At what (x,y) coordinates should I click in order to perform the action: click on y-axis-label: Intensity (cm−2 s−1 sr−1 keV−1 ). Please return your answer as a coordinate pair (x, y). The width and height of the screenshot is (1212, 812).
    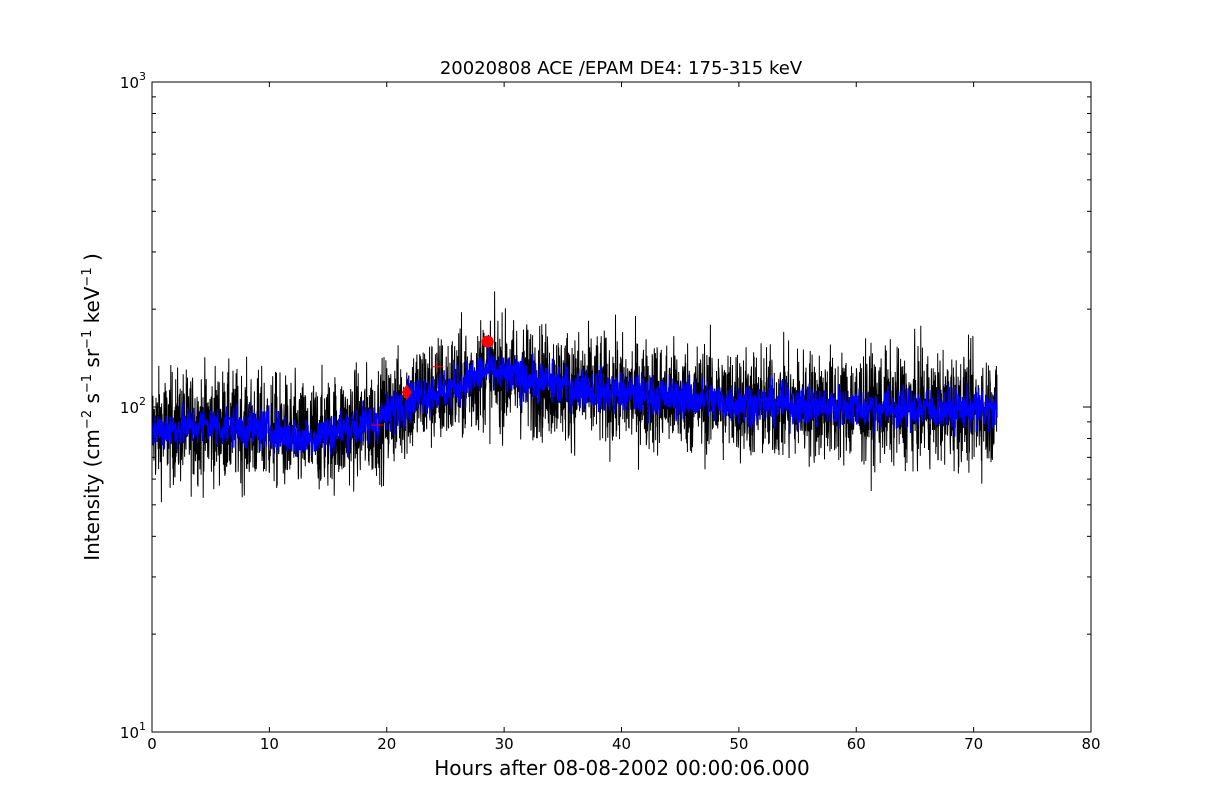
    Looking at the image, I should click on (92, 407).